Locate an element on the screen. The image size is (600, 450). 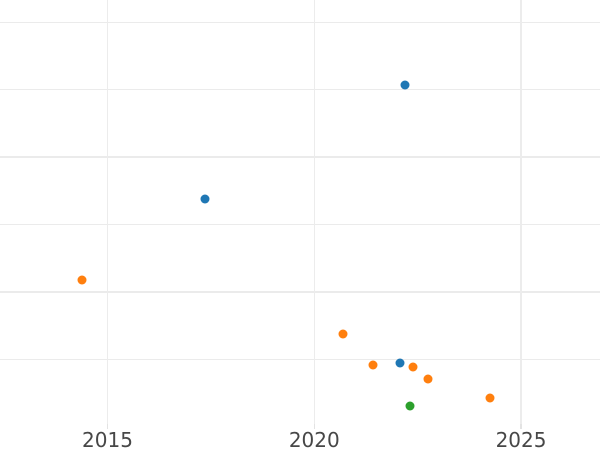
x-tick-label: 2025 is located at coordinates (521, 439).